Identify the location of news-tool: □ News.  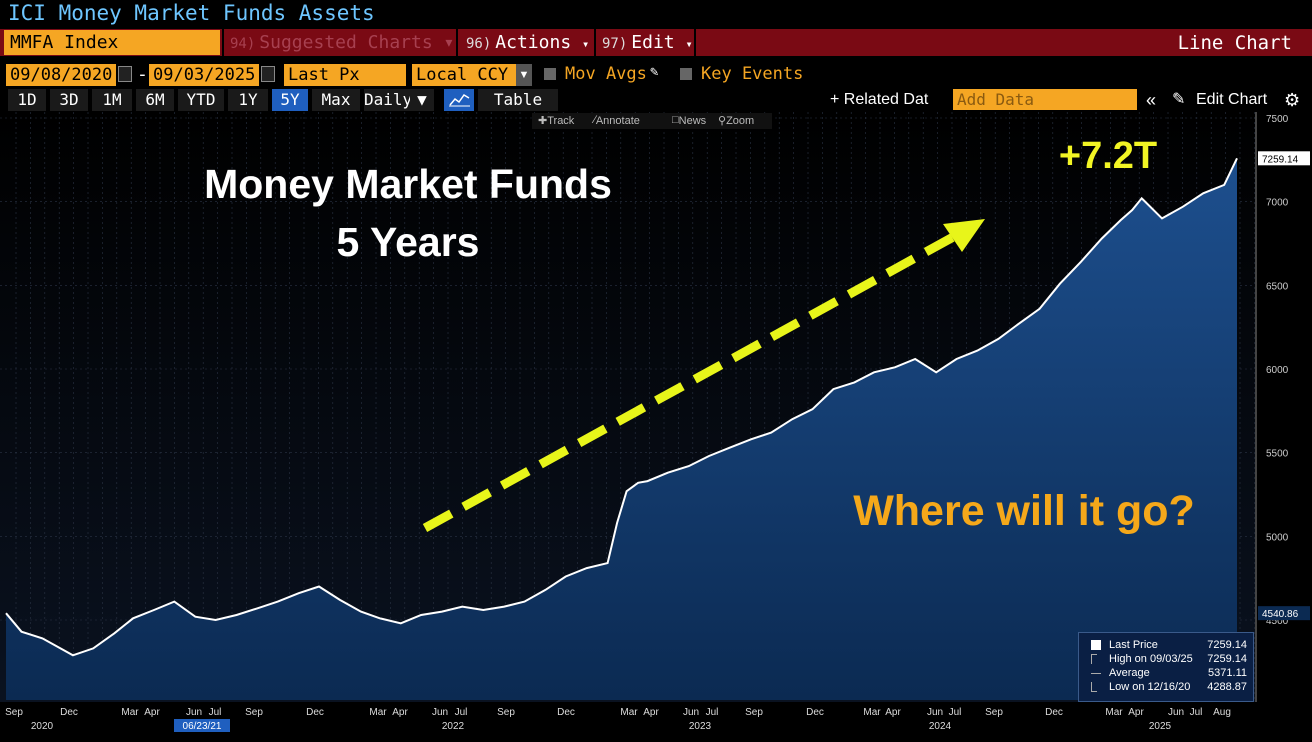
(689, 120).